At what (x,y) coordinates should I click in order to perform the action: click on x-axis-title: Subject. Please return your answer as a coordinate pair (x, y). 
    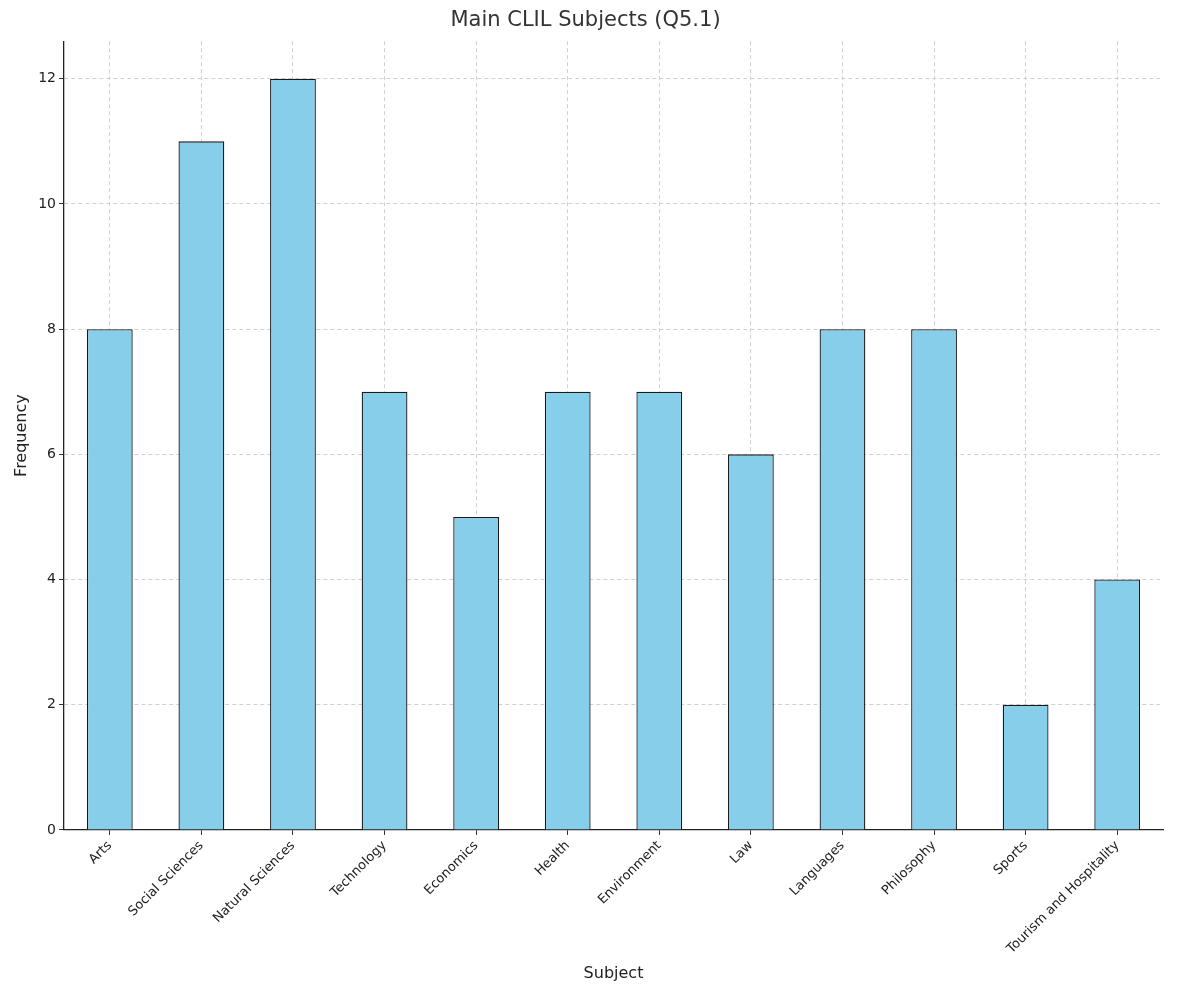
    Looking at the image, I should click on (613, 972).